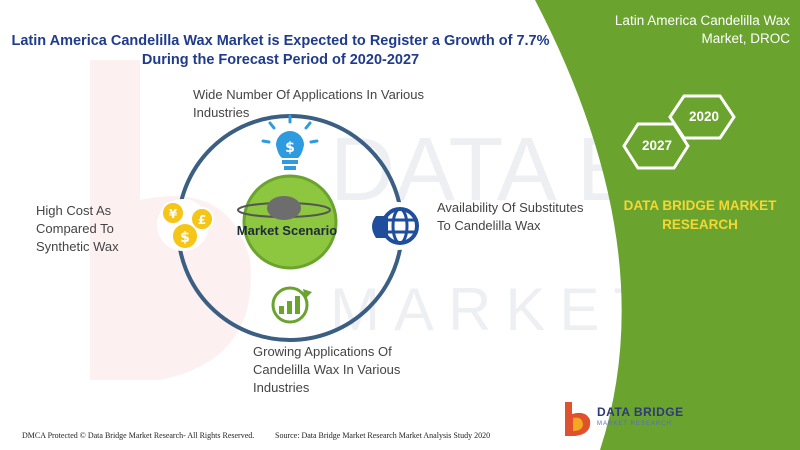  I want to click on center-label: Market Scenario, so click(287, 230).